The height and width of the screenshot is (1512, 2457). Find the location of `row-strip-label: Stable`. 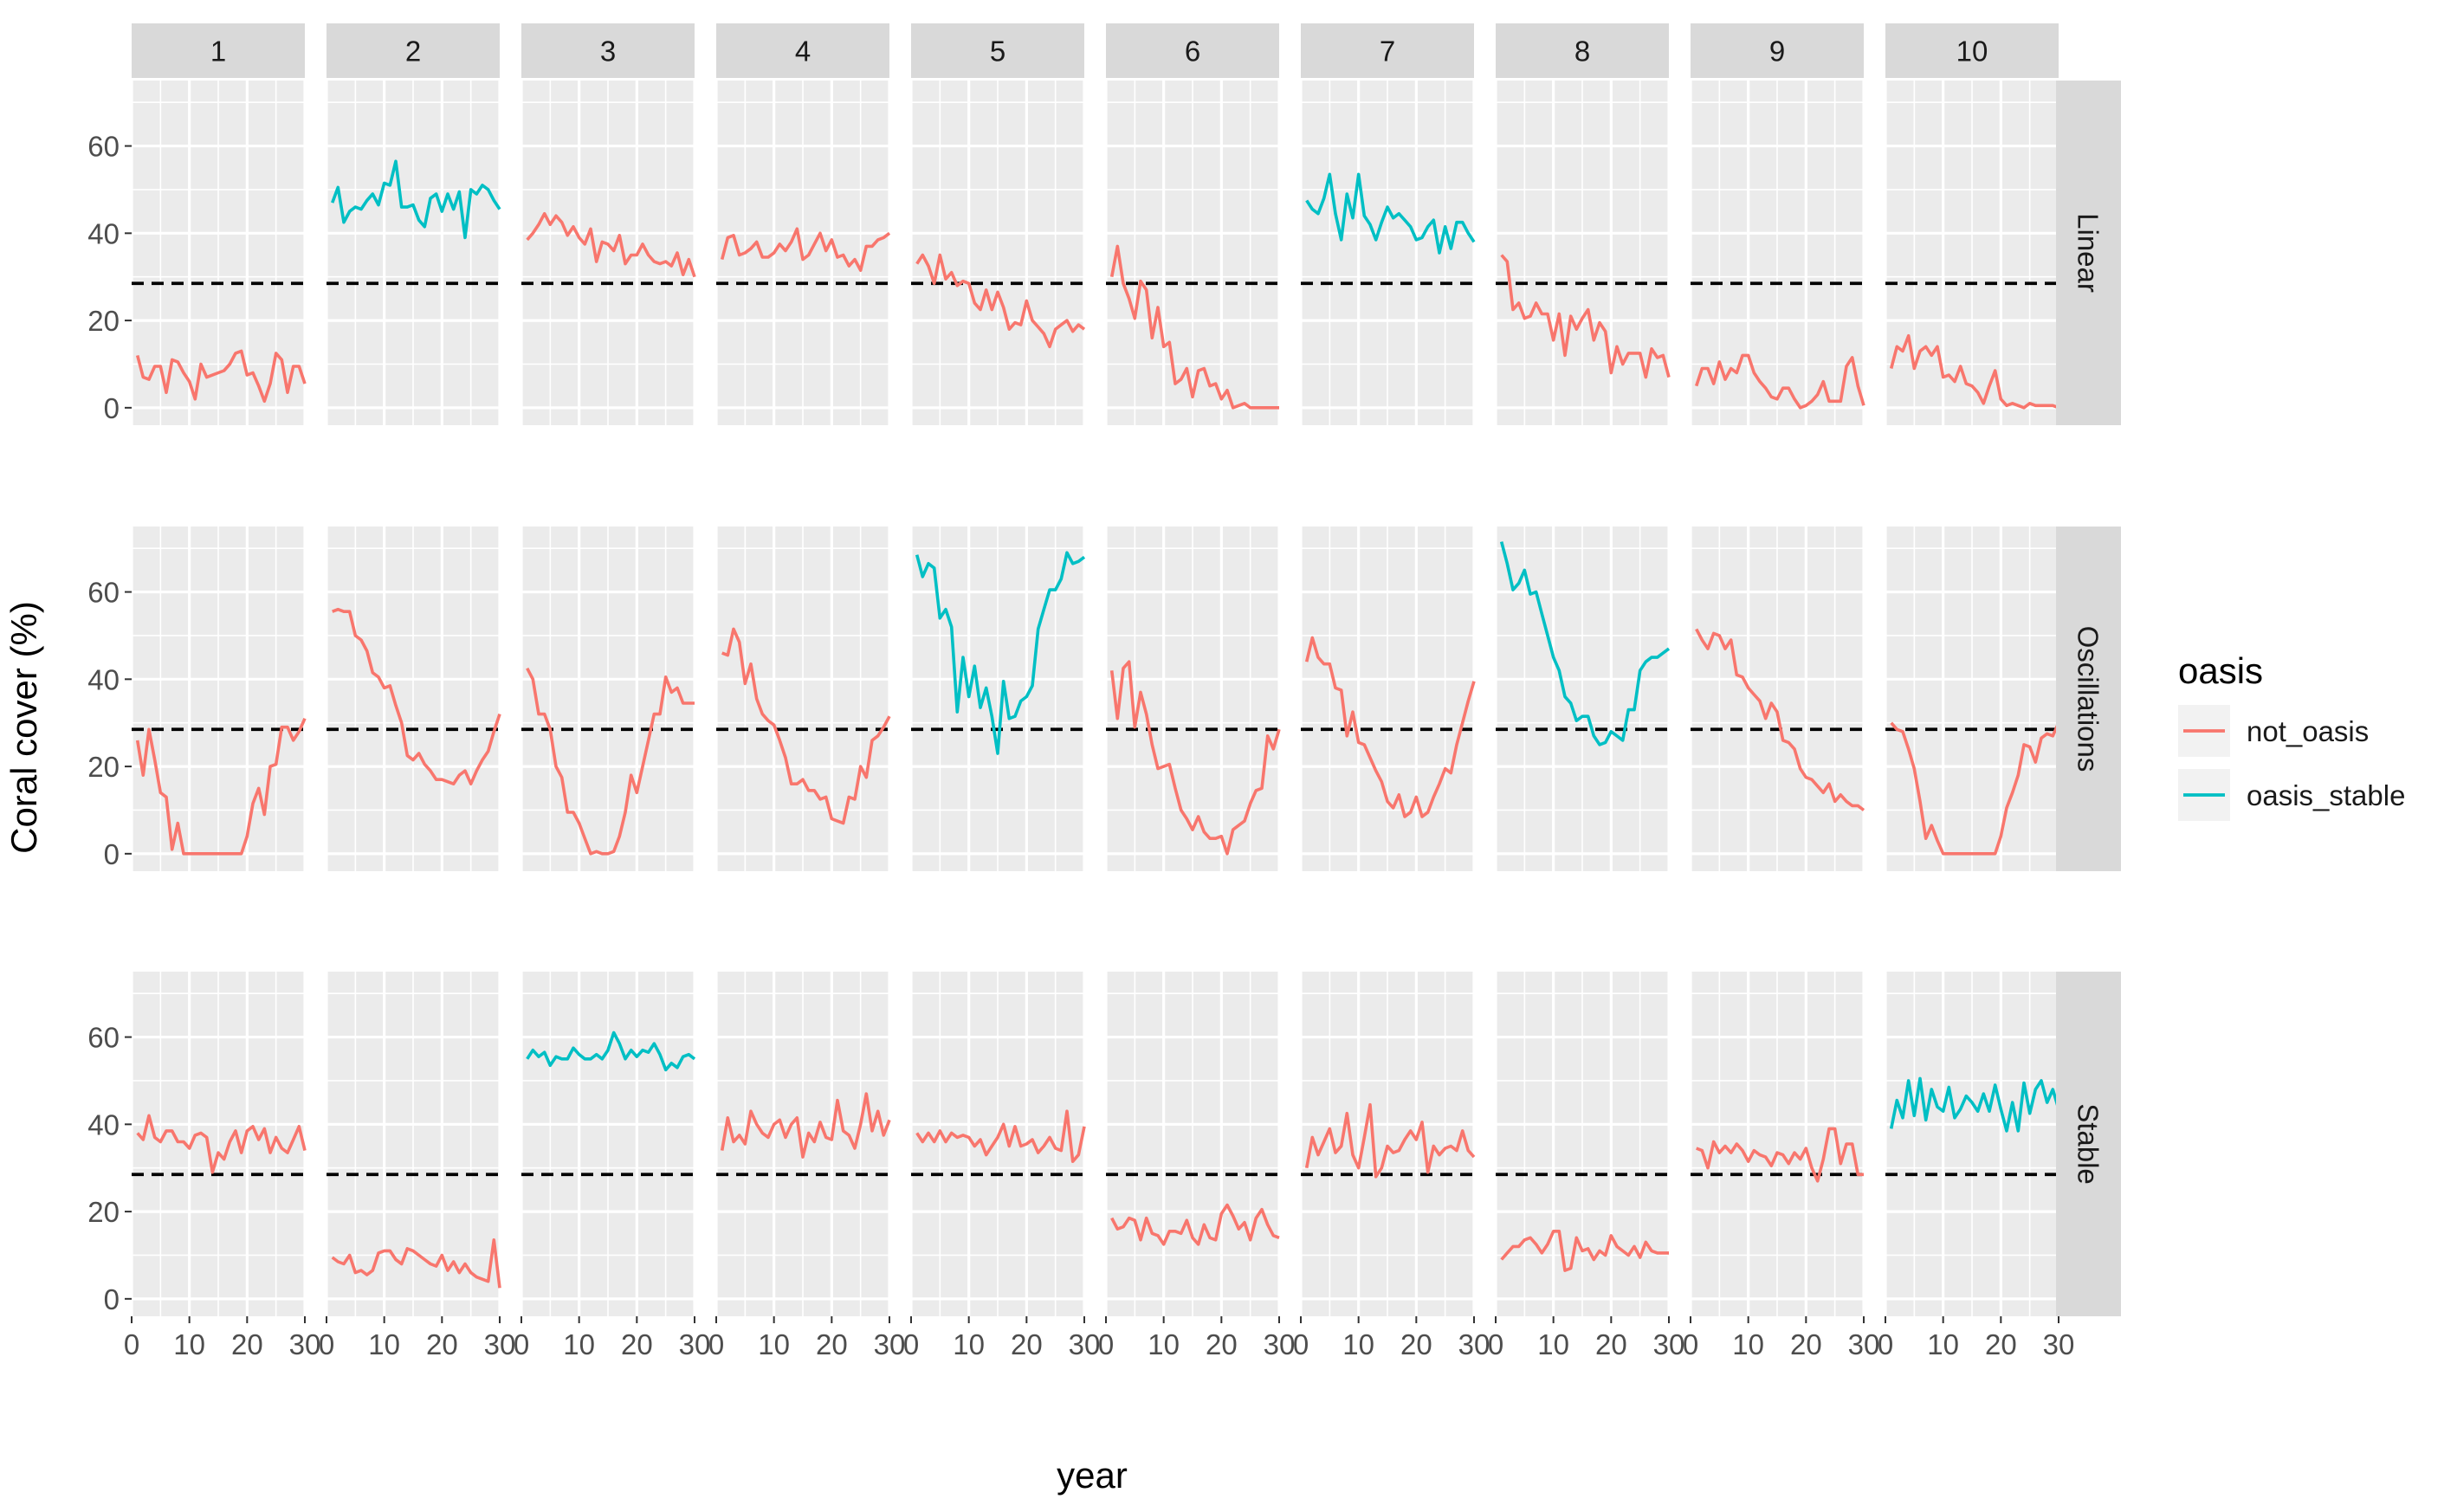

row-strip-label: Stable is located at coordinates (2088, 1144).